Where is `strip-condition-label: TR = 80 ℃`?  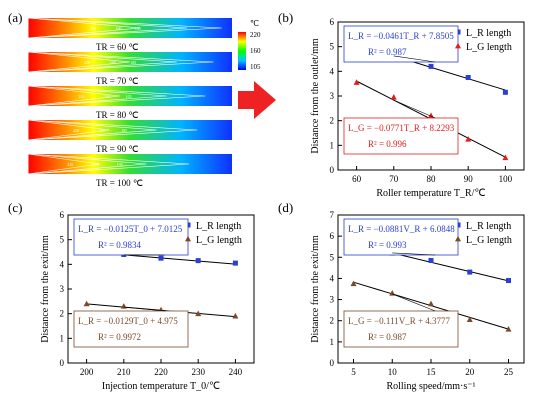 strip-condition-label: TR = 80 ℃ is located at coordinates (117, 115).